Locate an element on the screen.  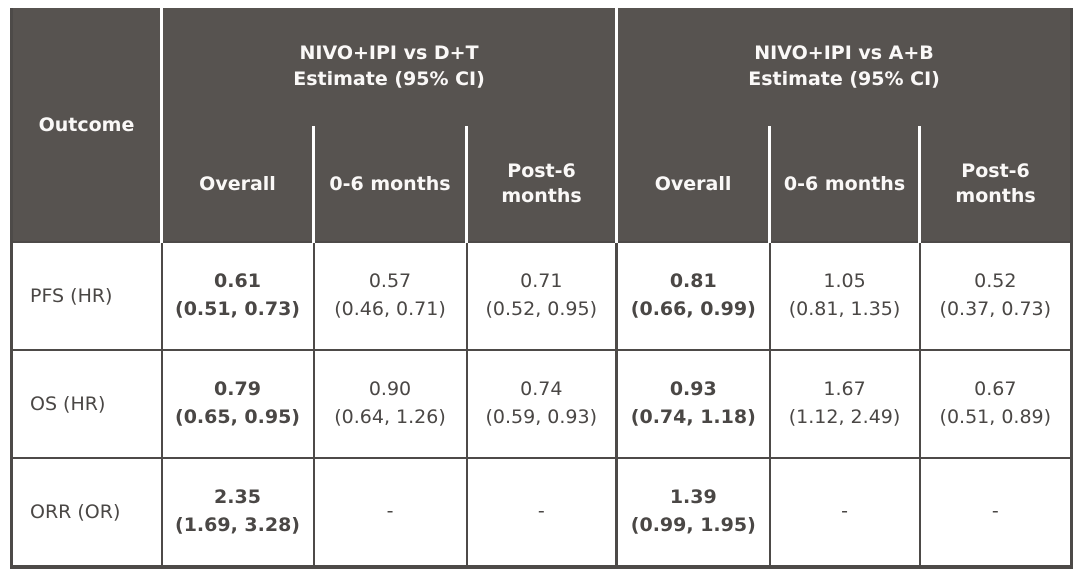
cell-pfs-ab-overall: 0.81 (0.66, 0.99) is located at coordinates (693, 296).